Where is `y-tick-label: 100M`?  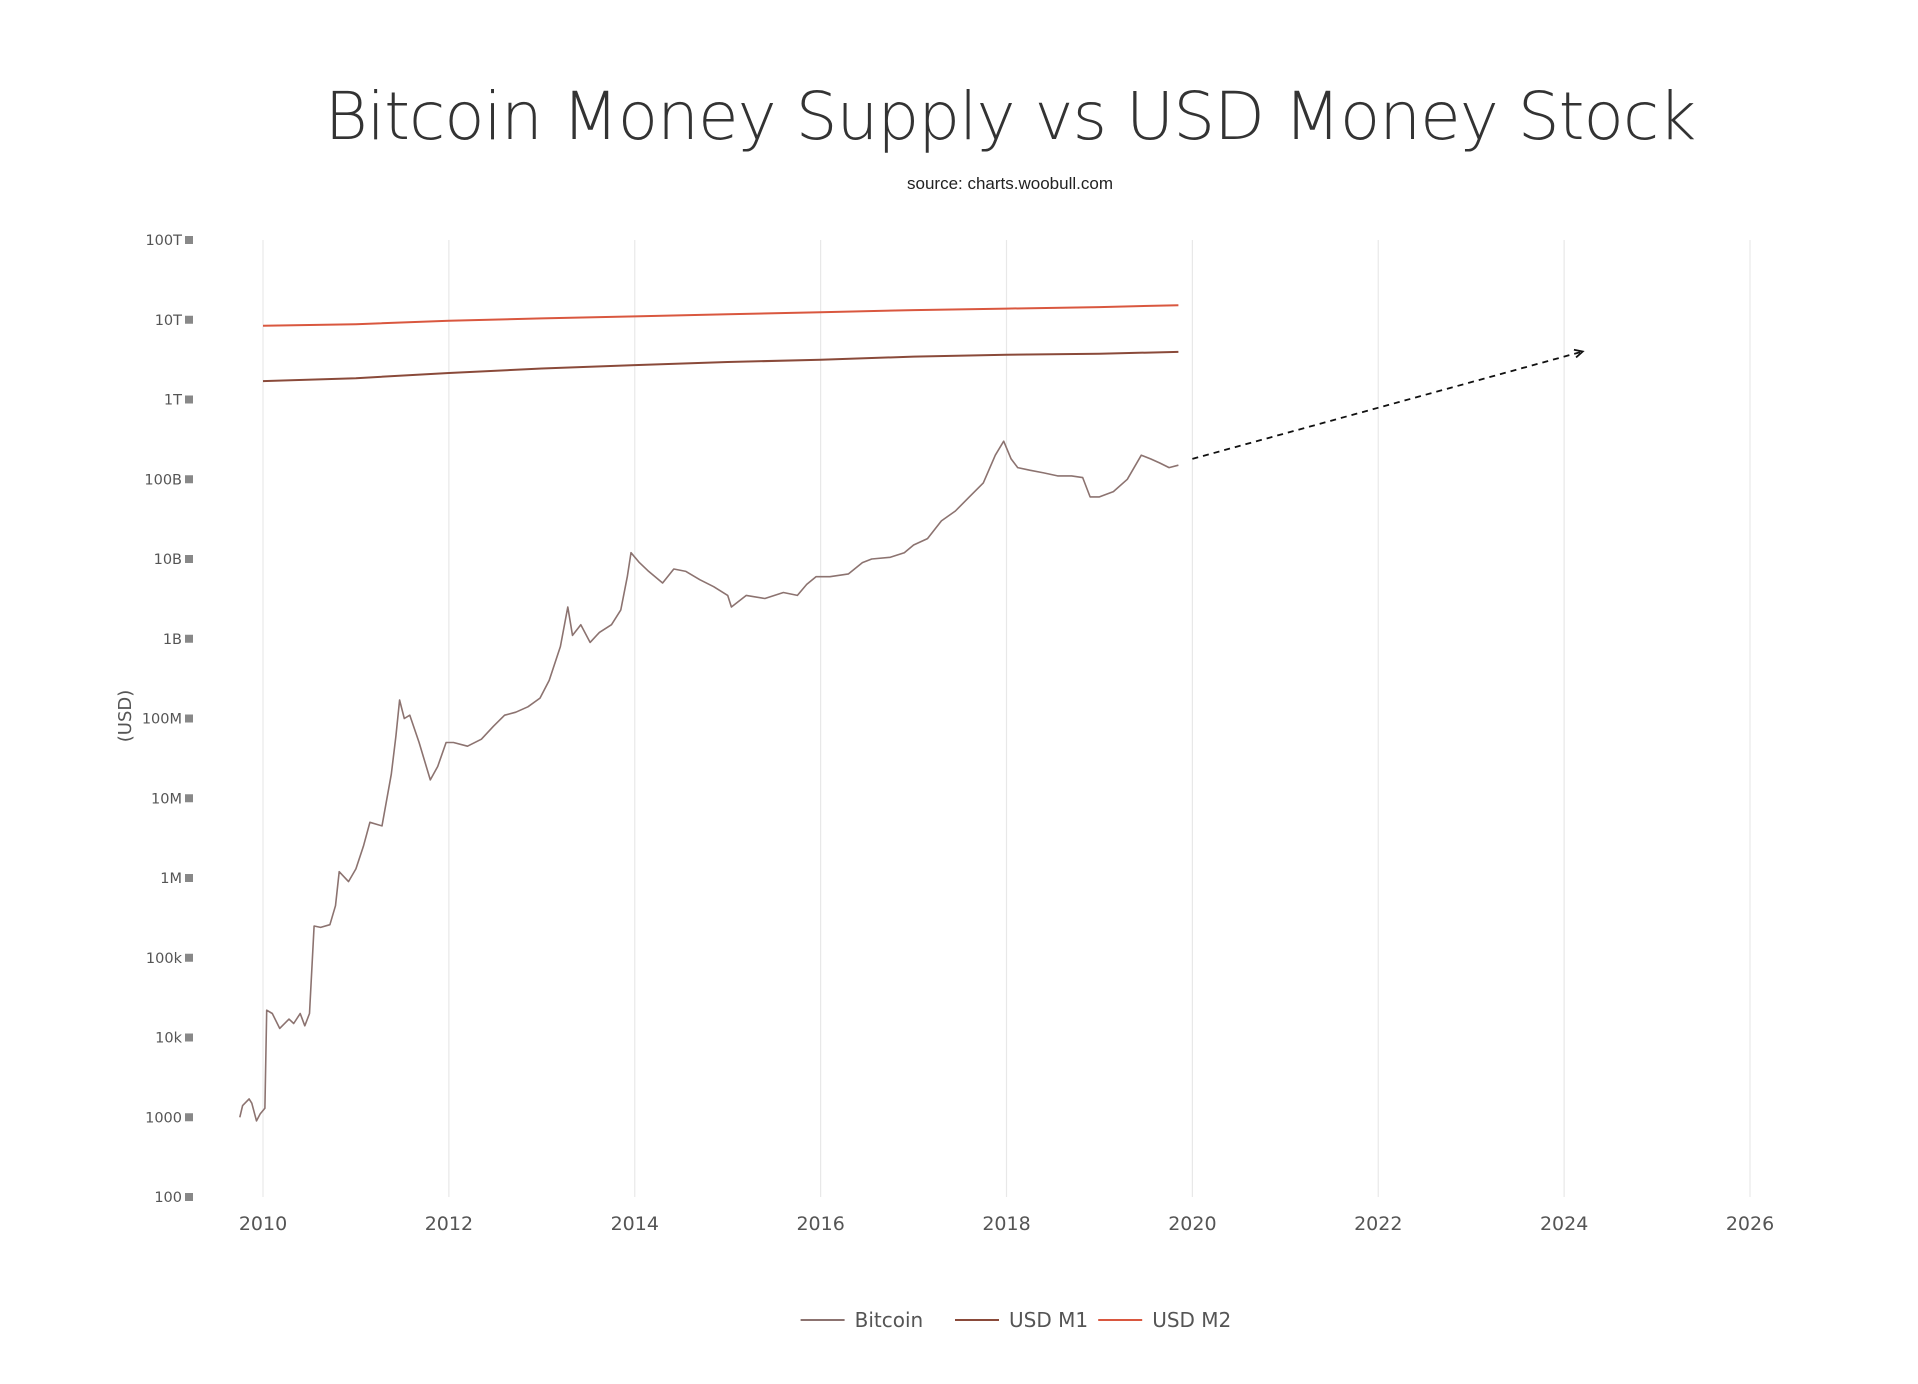 y-tick-label: 100M is located at coordinates (162, 720).